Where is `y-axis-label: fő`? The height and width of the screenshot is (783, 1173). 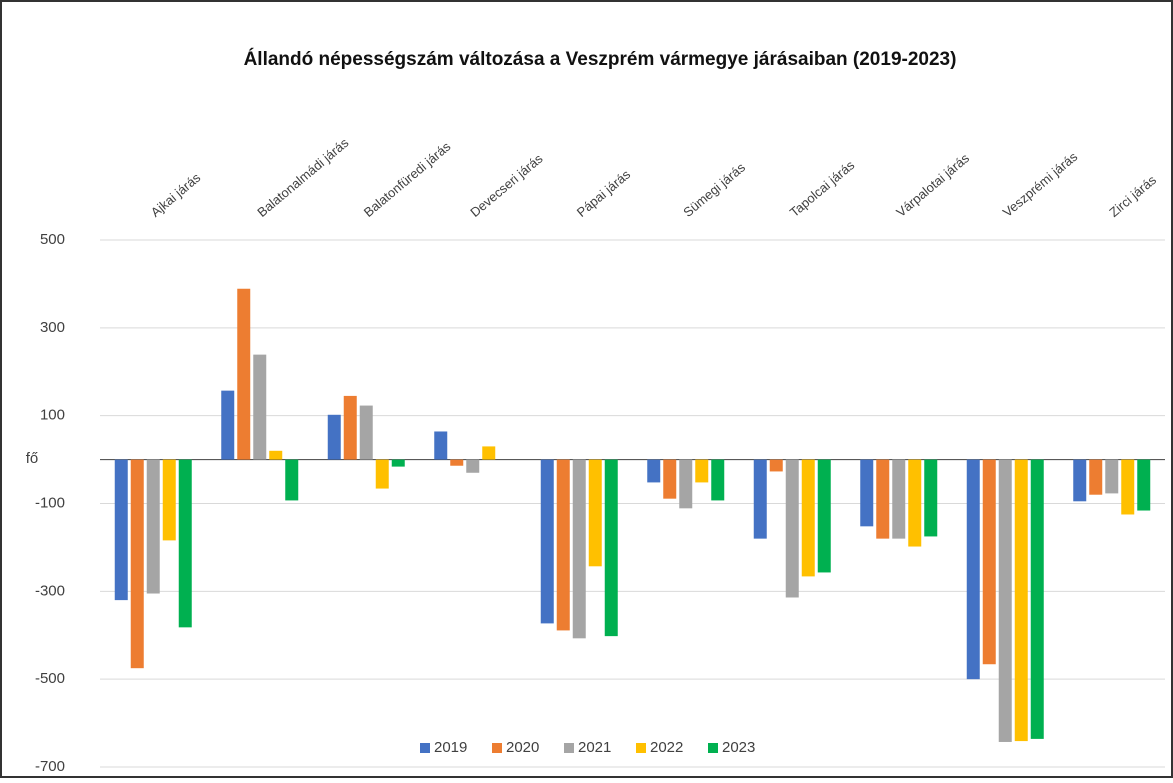
y-axis-label: fő is located at coordinates (32, 458).